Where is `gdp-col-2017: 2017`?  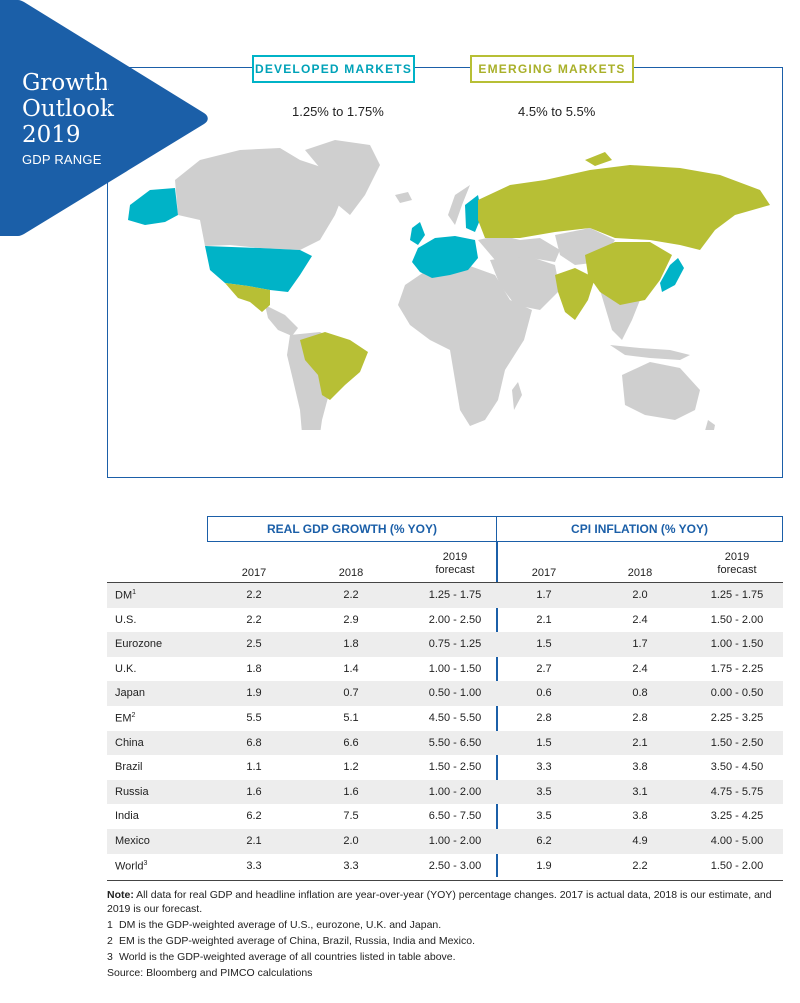
gdp-col-2017: 2017 is located at coordinates (254, 573).